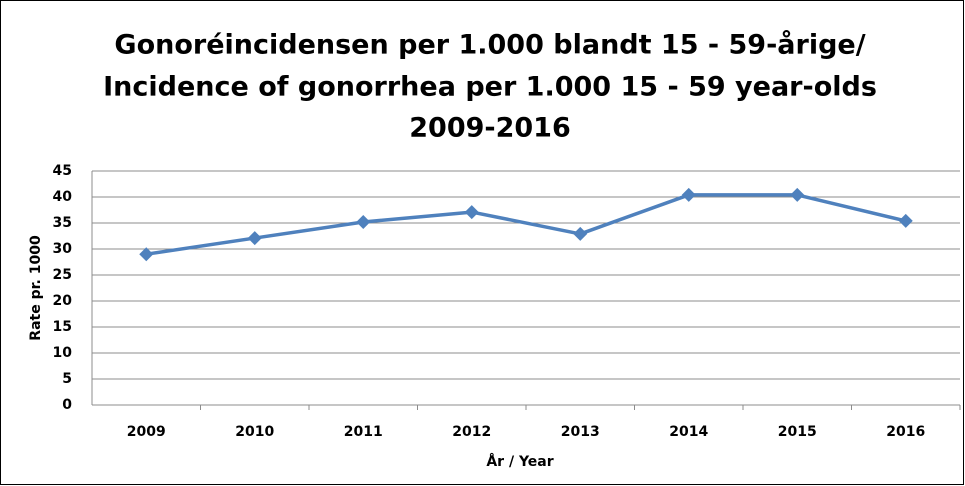 This screenshot has width=965, height=486. Describe the element at coordinates (62, 171) in the screenshot. I see `y-tick-label: 45` at that location.